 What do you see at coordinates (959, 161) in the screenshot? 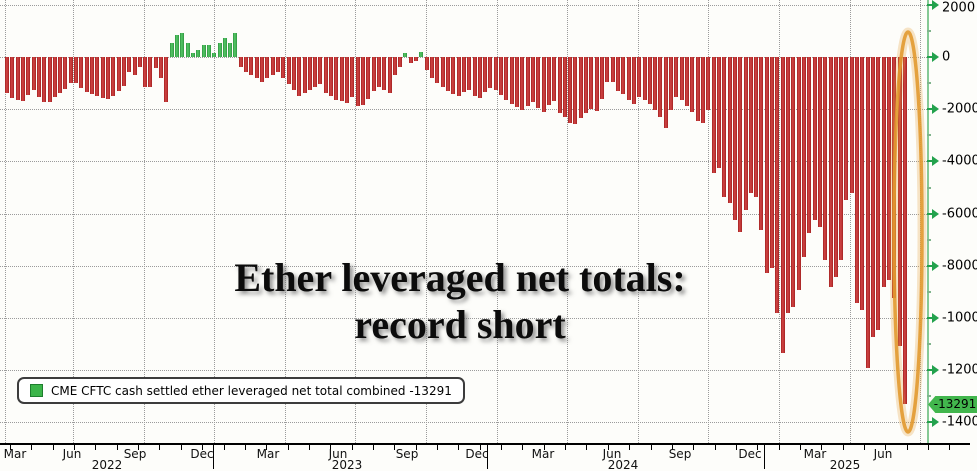
I see `y-tick-label: -4000` at bounding box center [959, 161].